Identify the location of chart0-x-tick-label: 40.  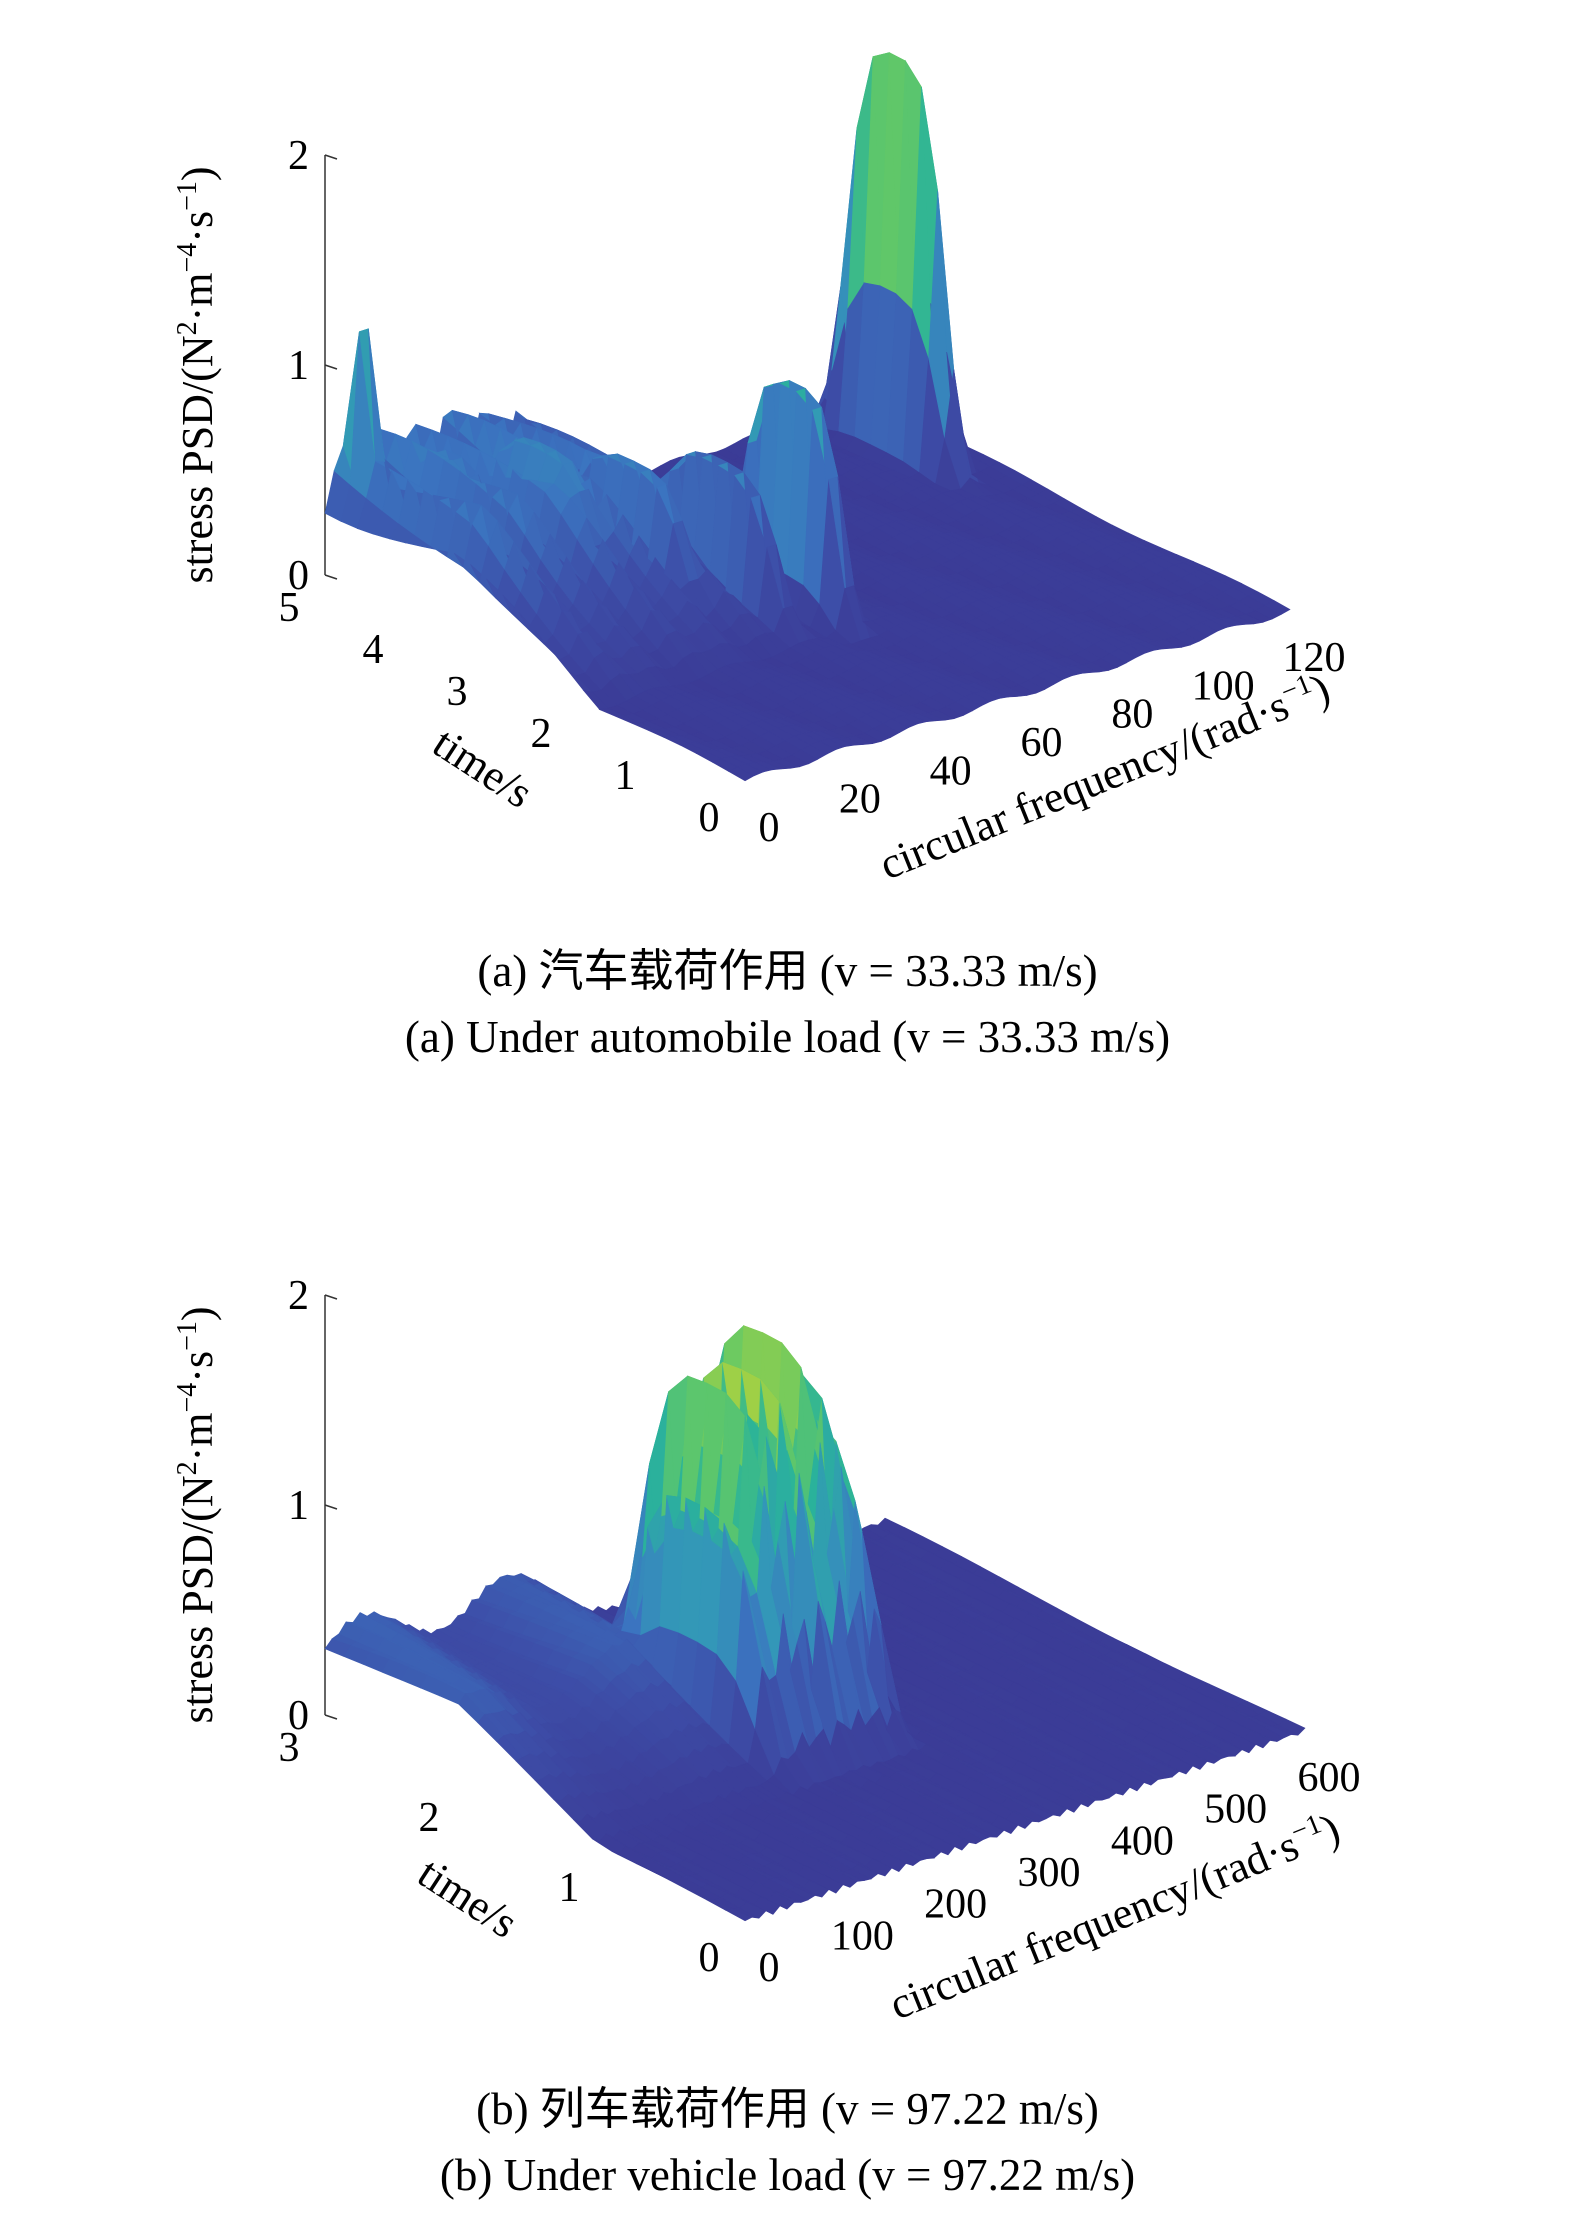
(951, 771).